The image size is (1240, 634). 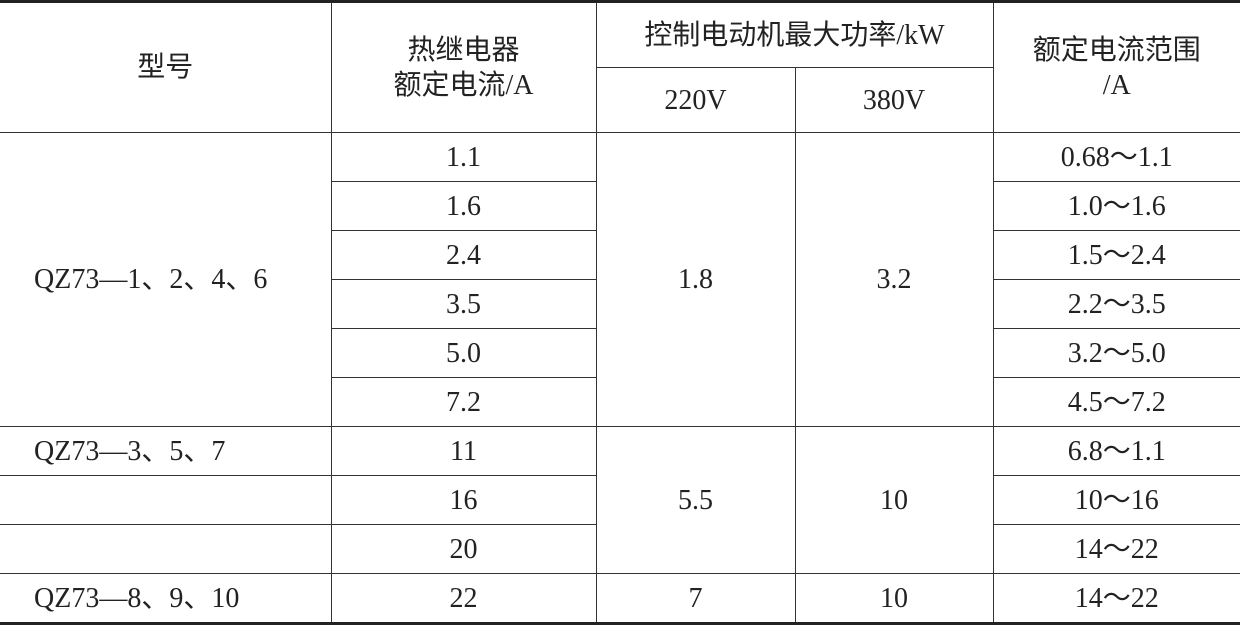 What do you see at coordinates (794, 35) in the screenshot?
I see `header-cell: 控制电动机最大功率/kW` at bounding box center [794, 35].